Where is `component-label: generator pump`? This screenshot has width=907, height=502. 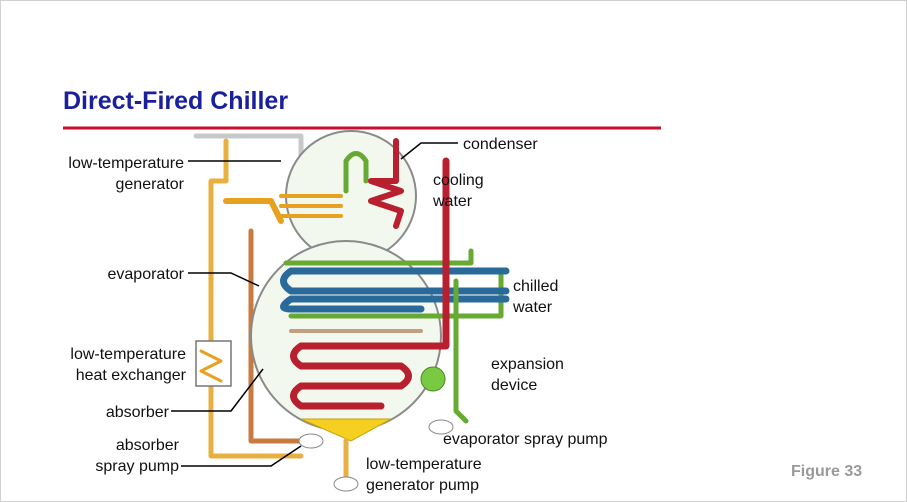
component-label: generator pump is located at coordinates (422, 485).